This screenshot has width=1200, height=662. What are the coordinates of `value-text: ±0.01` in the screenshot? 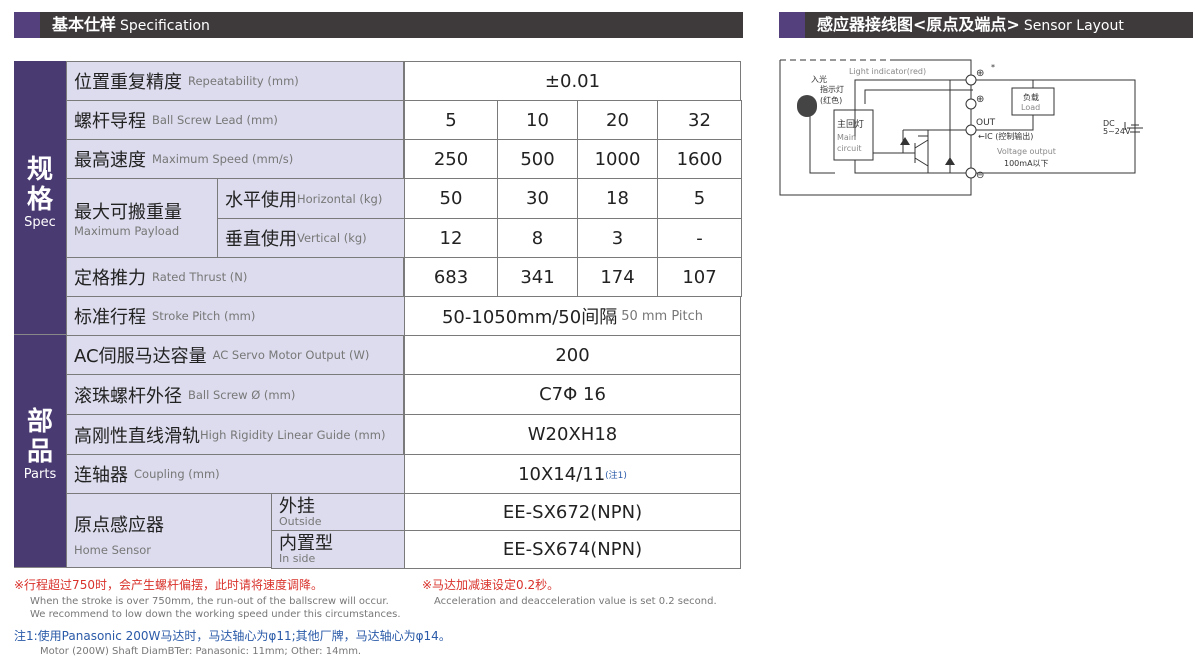 It's located at (572, 81).